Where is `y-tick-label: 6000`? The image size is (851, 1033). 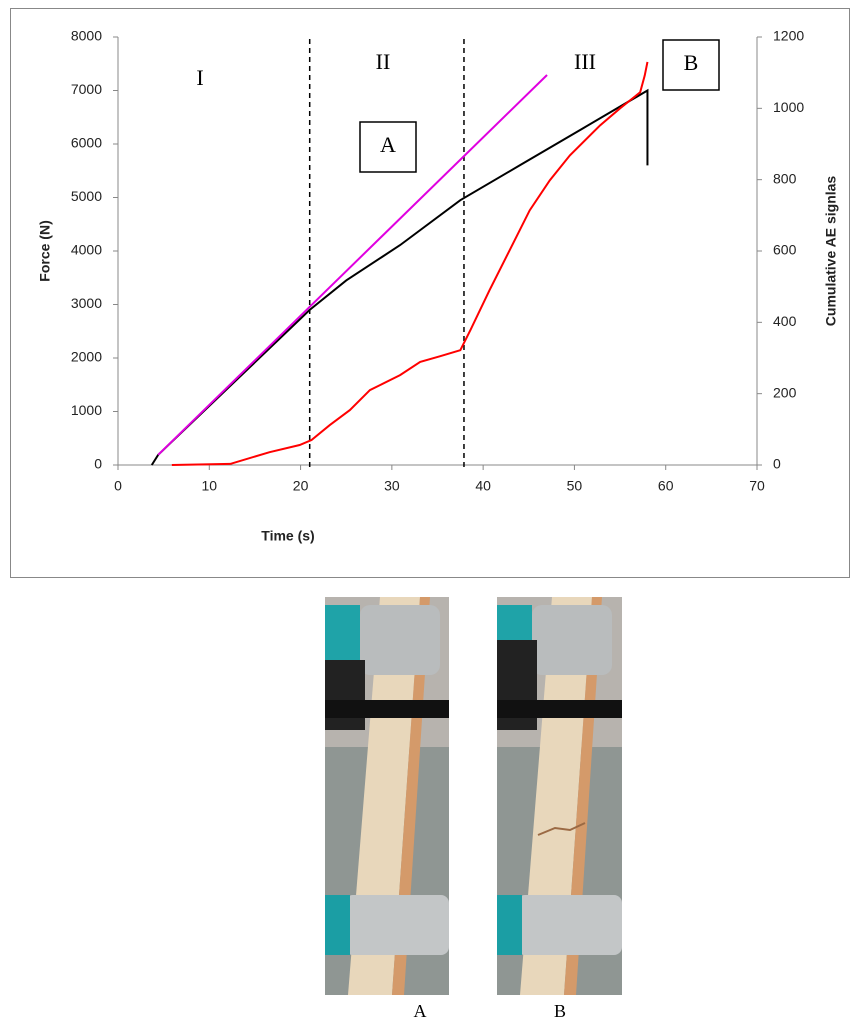
y-tick-label: 6000 is located at coordinates (86, 143).